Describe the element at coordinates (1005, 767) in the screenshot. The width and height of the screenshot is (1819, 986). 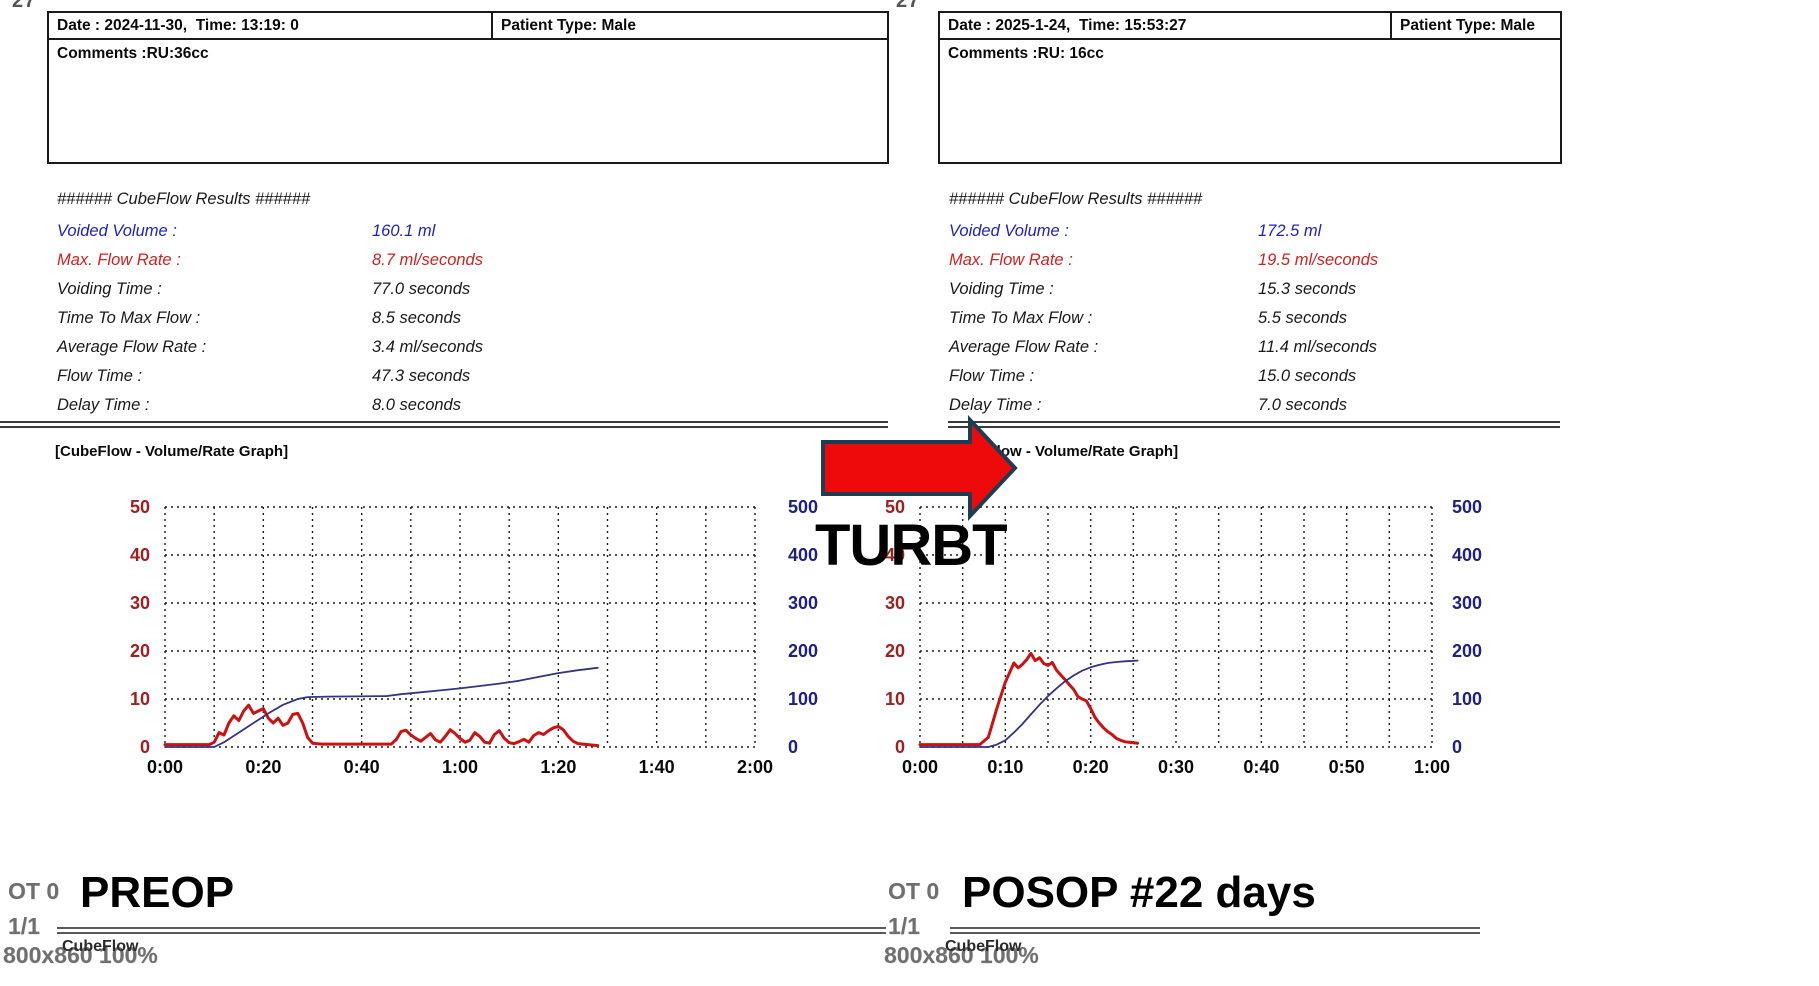
I see `x-axis-tick: 0:10` at that location.